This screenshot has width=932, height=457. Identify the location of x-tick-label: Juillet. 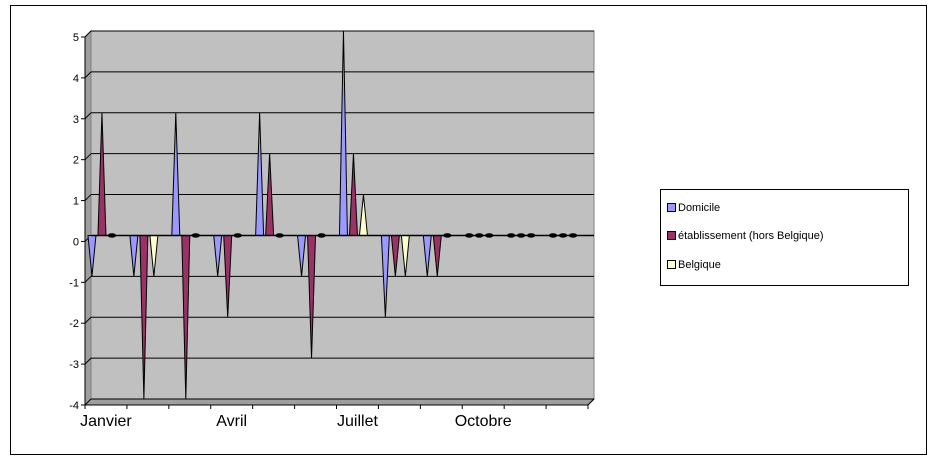
(357, 421).